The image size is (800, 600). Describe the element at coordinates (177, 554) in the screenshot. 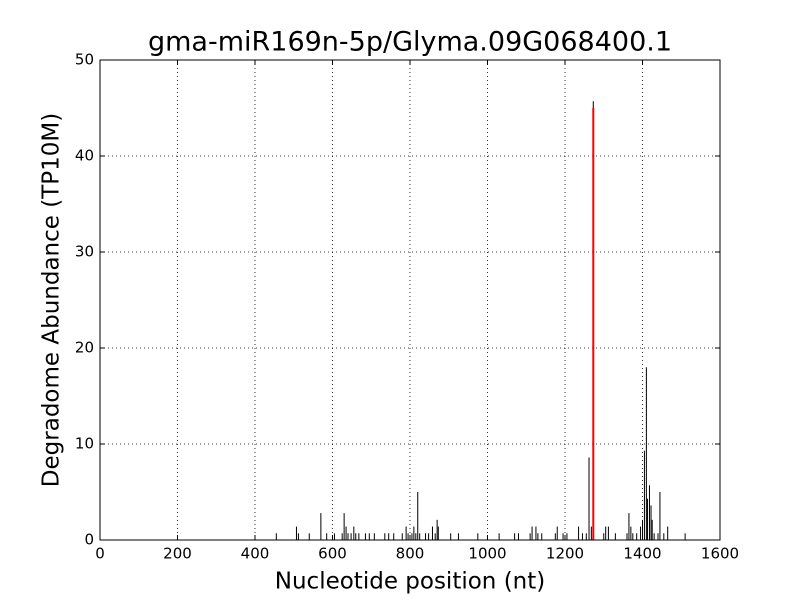

I see `x-tick-label: 200` at that location.